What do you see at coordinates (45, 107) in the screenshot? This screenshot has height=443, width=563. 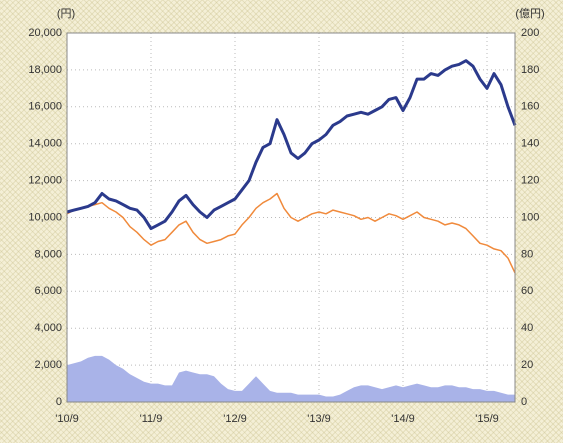 I see `y-tick-label: 16,000` at bounding box center [45, 107].